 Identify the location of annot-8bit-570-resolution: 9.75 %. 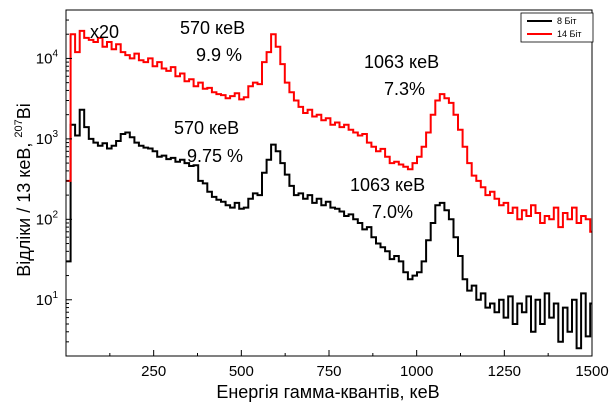
(215, 156).